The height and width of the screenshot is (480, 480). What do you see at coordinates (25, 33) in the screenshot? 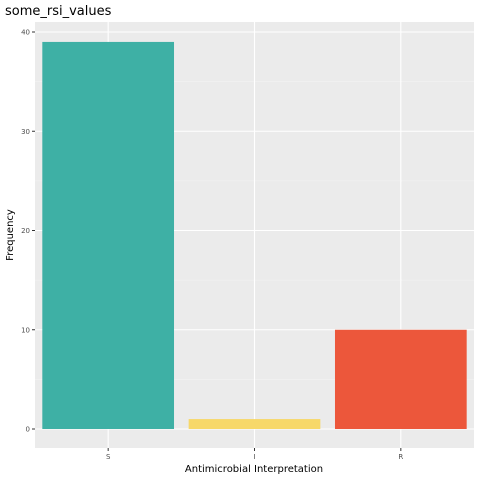
I see `y-tick-label: 40` at bounding box center [25, 33].